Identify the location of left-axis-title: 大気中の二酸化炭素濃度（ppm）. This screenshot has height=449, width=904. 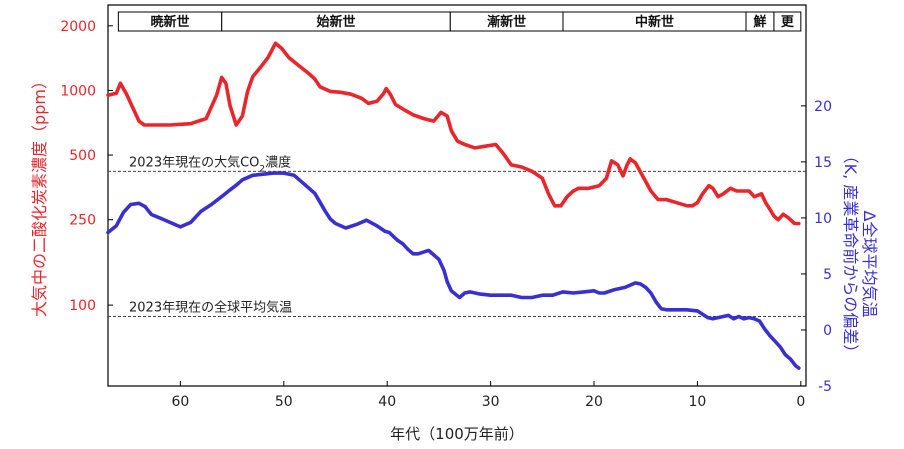
(39, 195).